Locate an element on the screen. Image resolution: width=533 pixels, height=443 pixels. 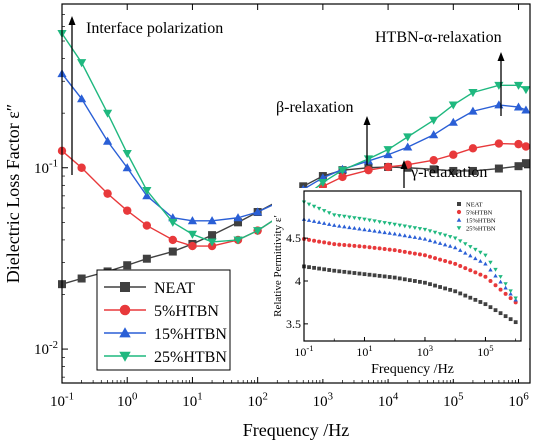
x-tick-label: 10² is located at coordinates (257, 400).